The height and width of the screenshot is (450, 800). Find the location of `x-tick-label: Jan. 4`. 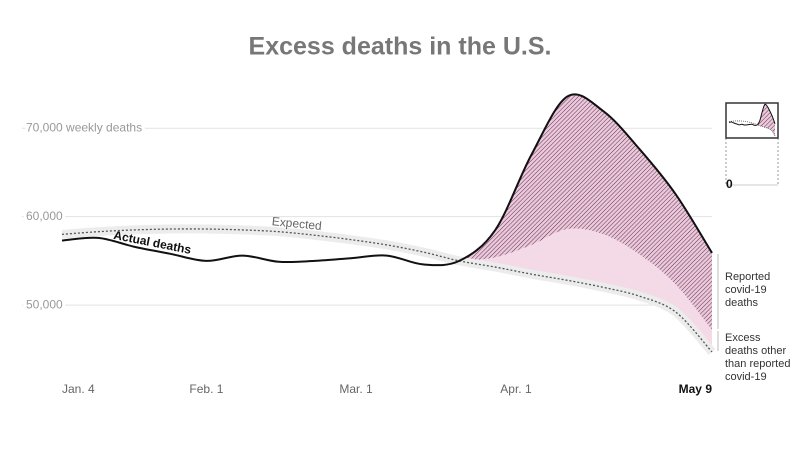

x-tick-label: Jan. 4 is located at coordinates (78, 389).